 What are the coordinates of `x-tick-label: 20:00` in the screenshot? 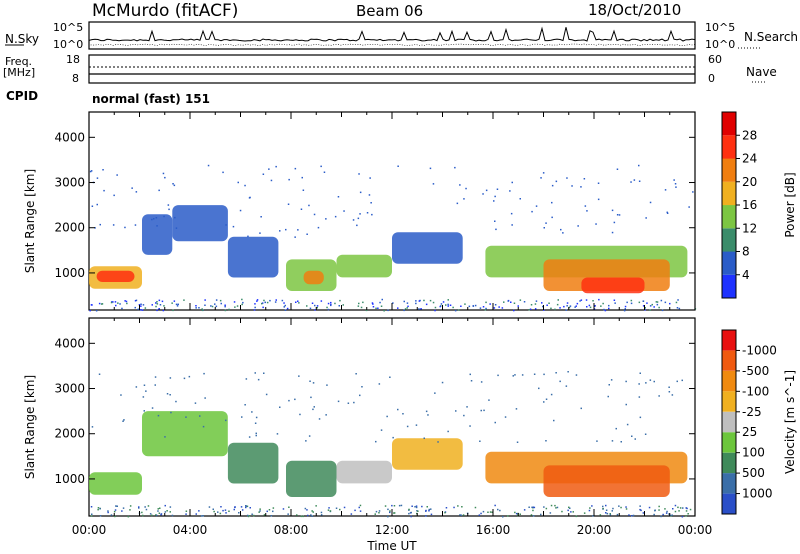 It's located at (594, 530).